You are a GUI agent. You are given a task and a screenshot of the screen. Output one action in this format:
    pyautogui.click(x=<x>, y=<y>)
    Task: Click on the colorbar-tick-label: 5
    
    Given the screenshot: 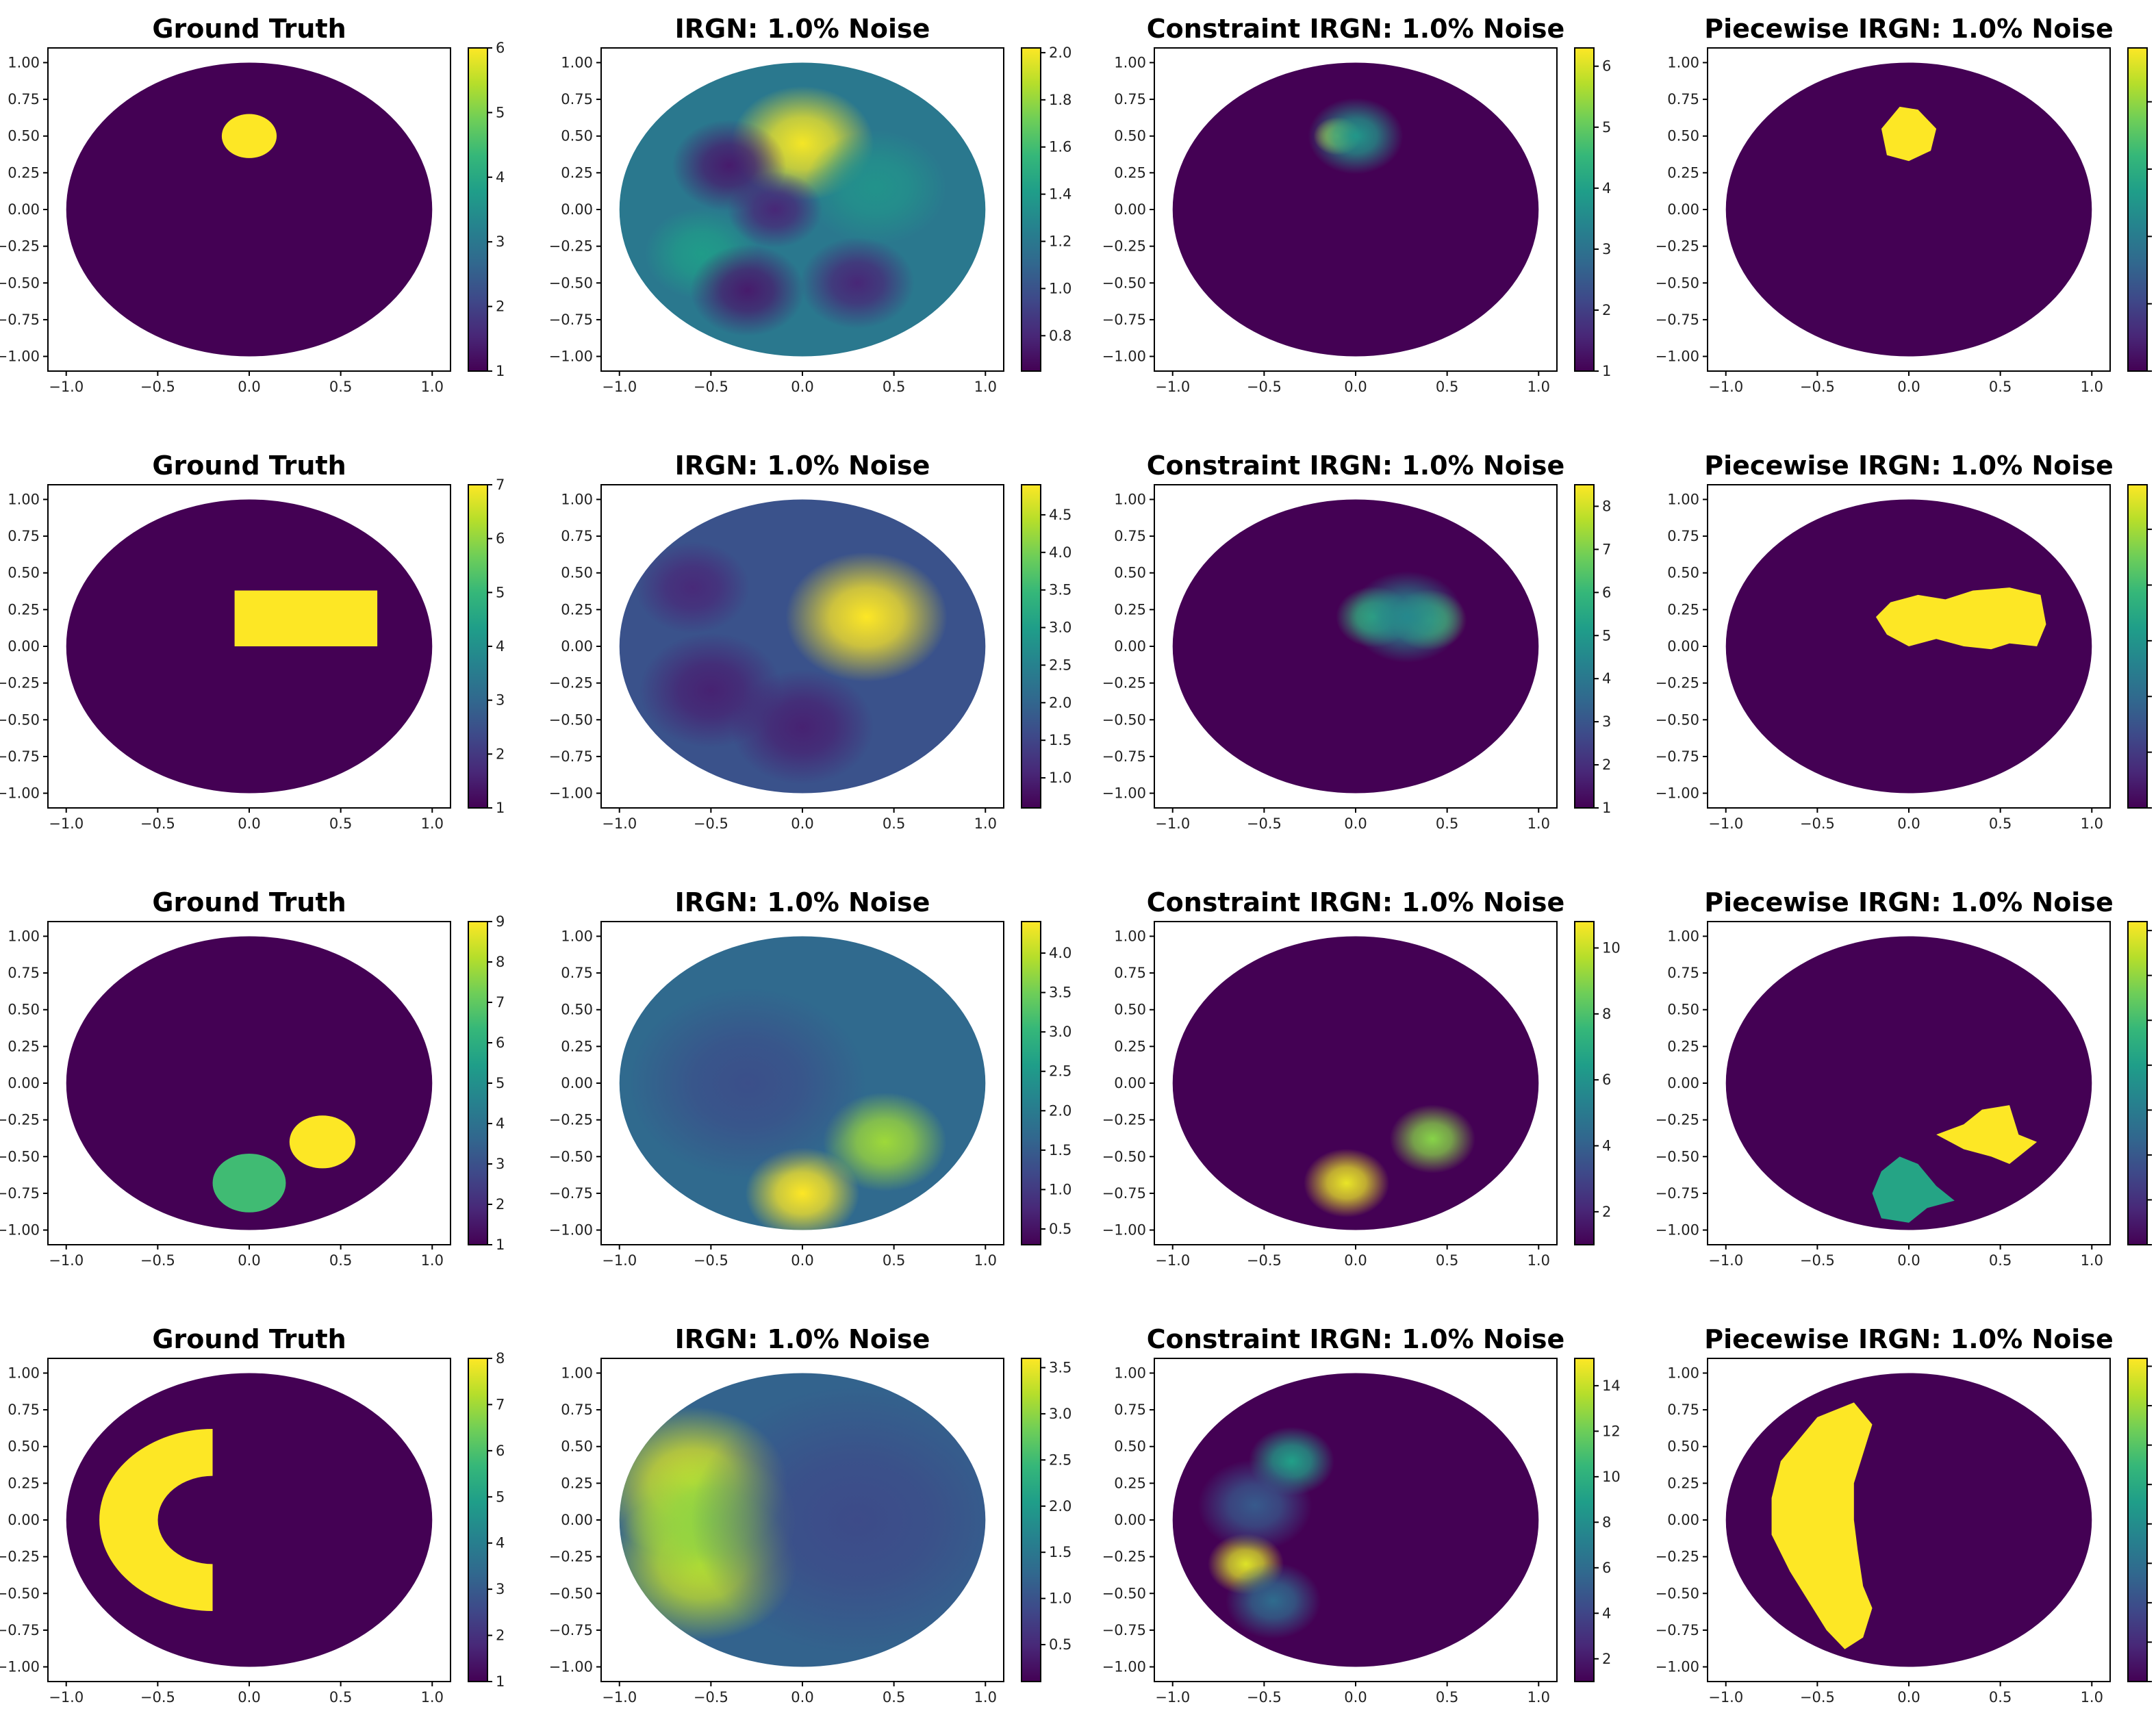 What is the action you would take?
    pyautogui.click(x=501, y=1083)
    